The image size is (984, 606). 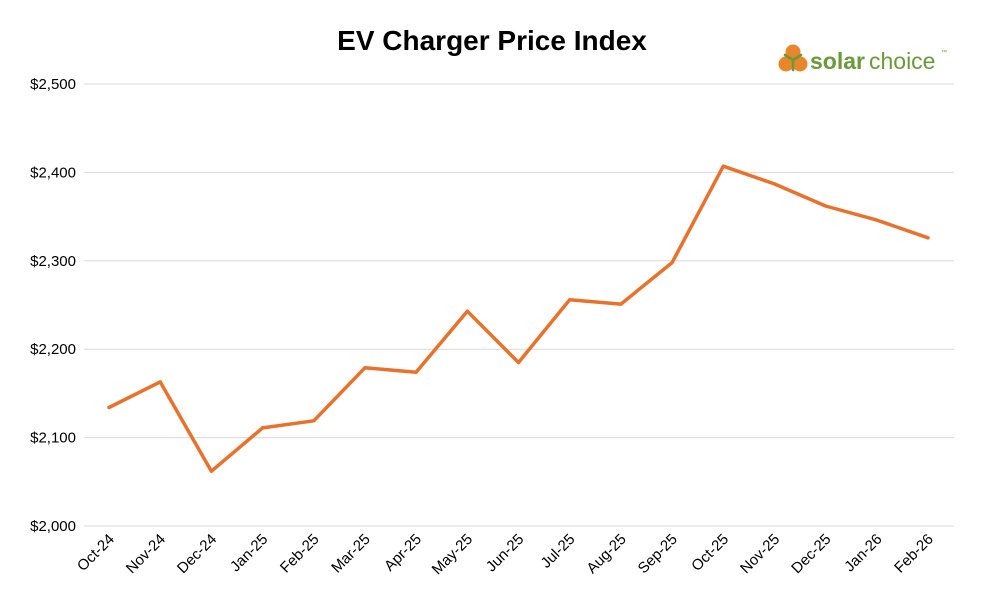 I want to click on solar-choice-logo: solar choice ™, so click(x=862, y=59).